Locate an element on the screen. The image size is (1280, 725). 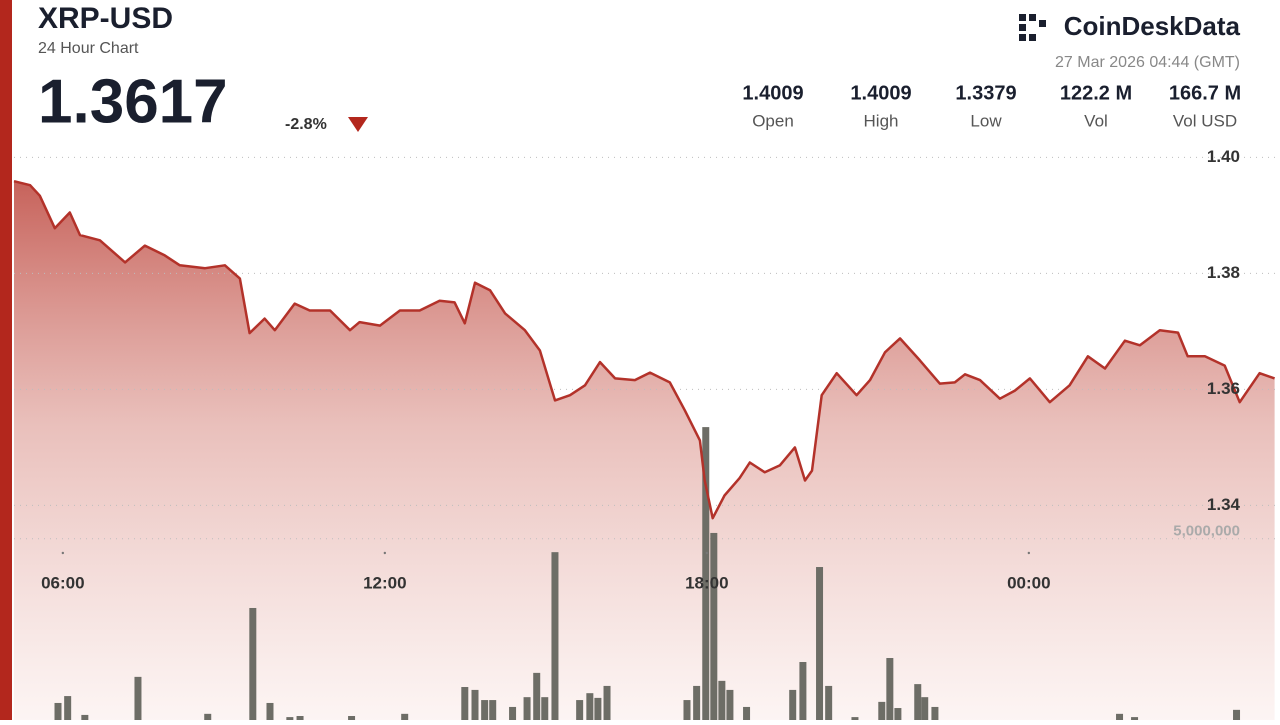
accent-strip is located at coordinates (6, 360).